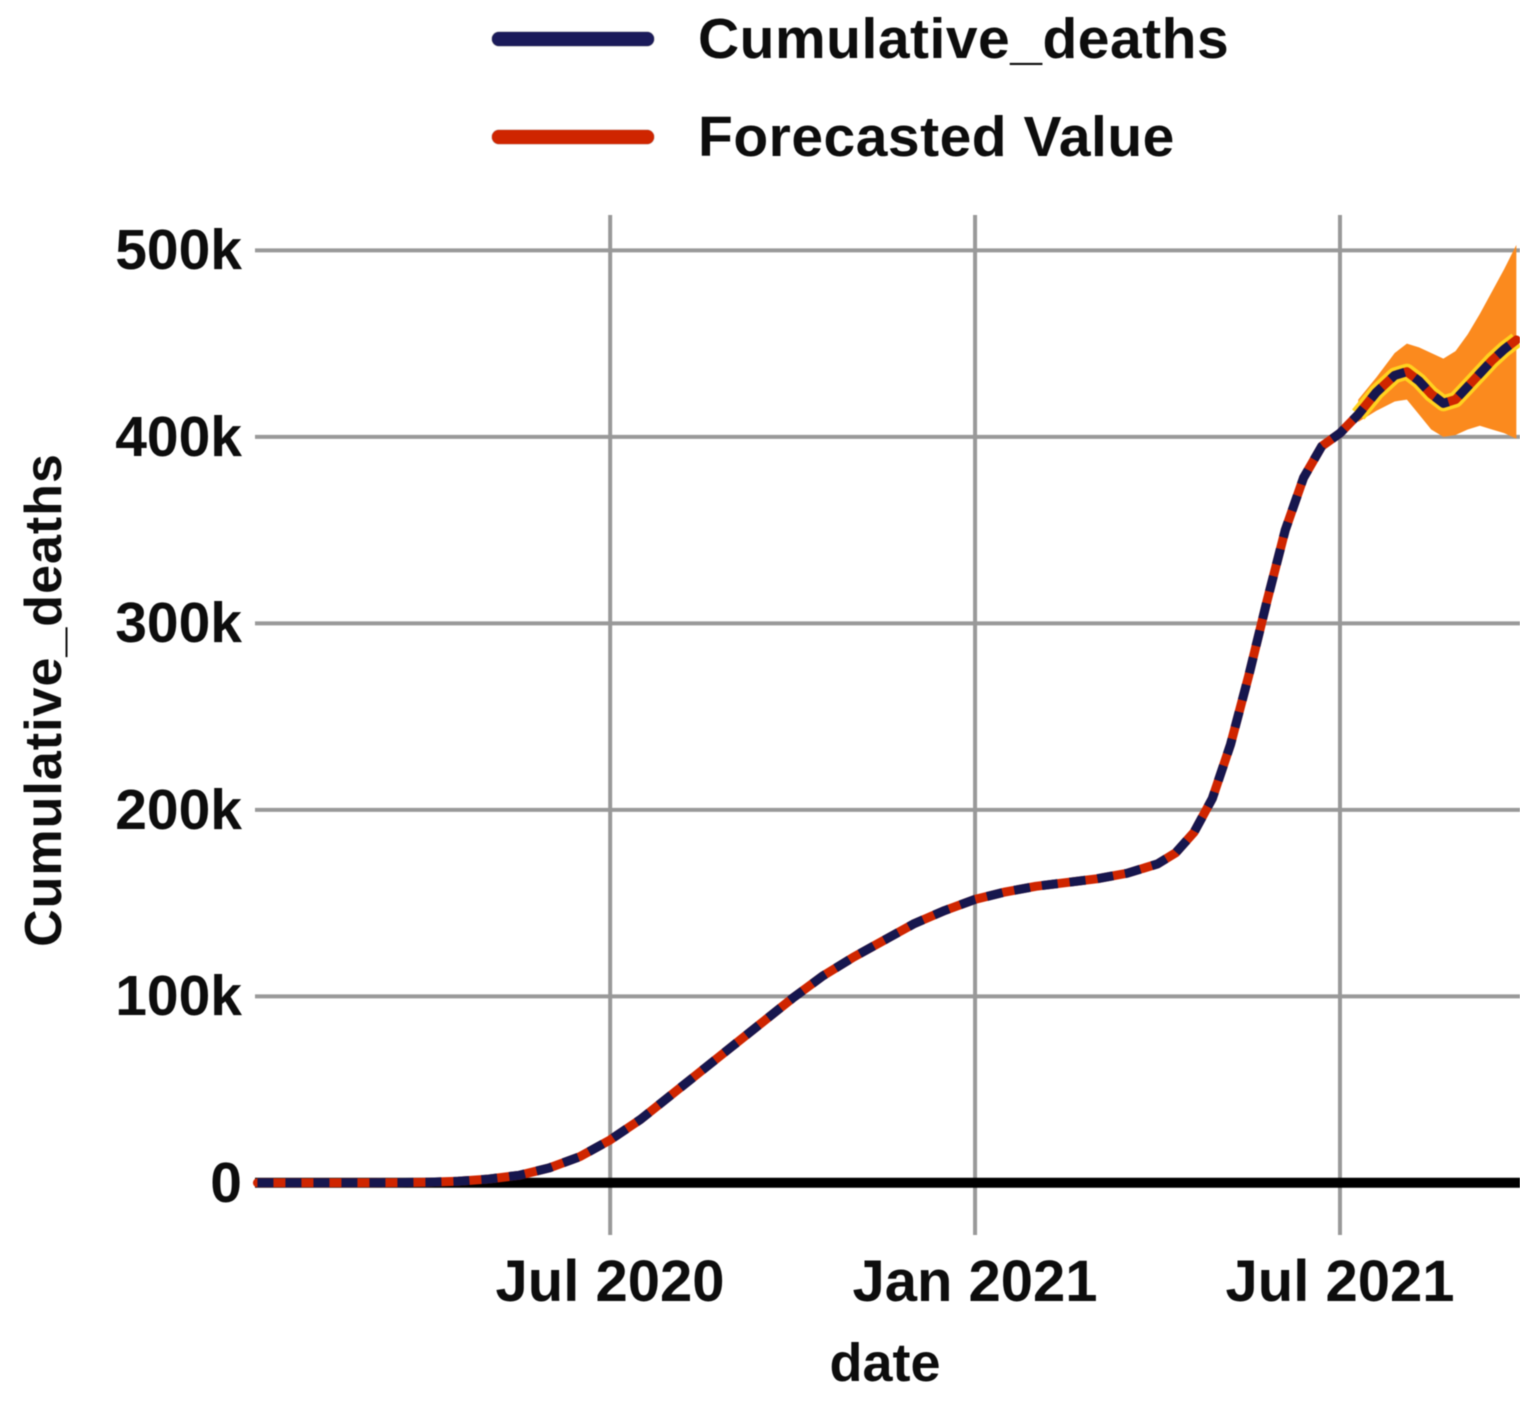 Image resolution: width=1520 pixels, height=1412 pixels. What do you see at coordinates (178, 250) in the screenshot?
I see `y-tick-500k: 500k` at bounding box center [178, 250].